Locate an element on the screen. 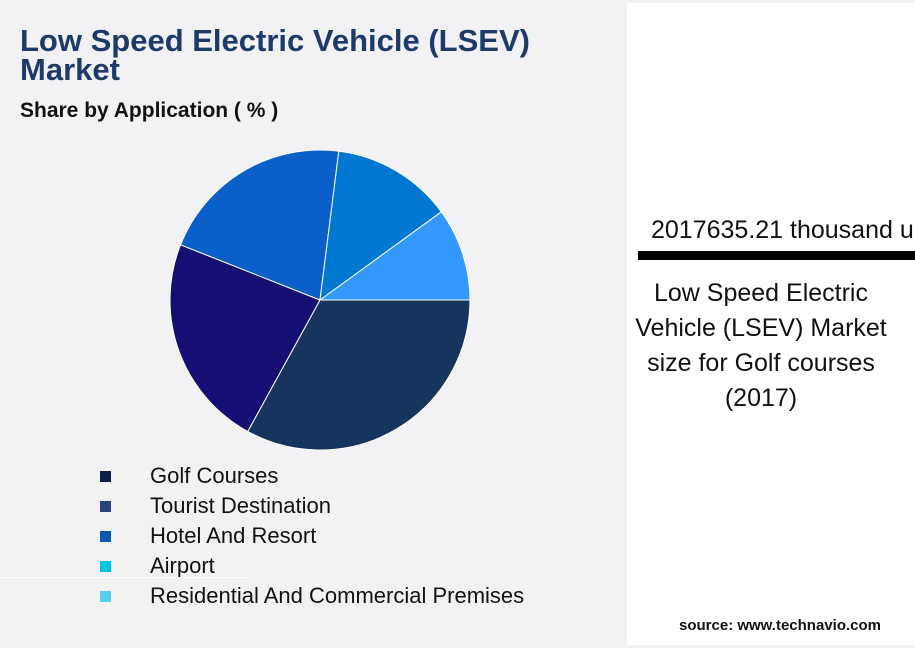  legend-label: Residential And Commercial Premises is located at coordinates (337, 595).